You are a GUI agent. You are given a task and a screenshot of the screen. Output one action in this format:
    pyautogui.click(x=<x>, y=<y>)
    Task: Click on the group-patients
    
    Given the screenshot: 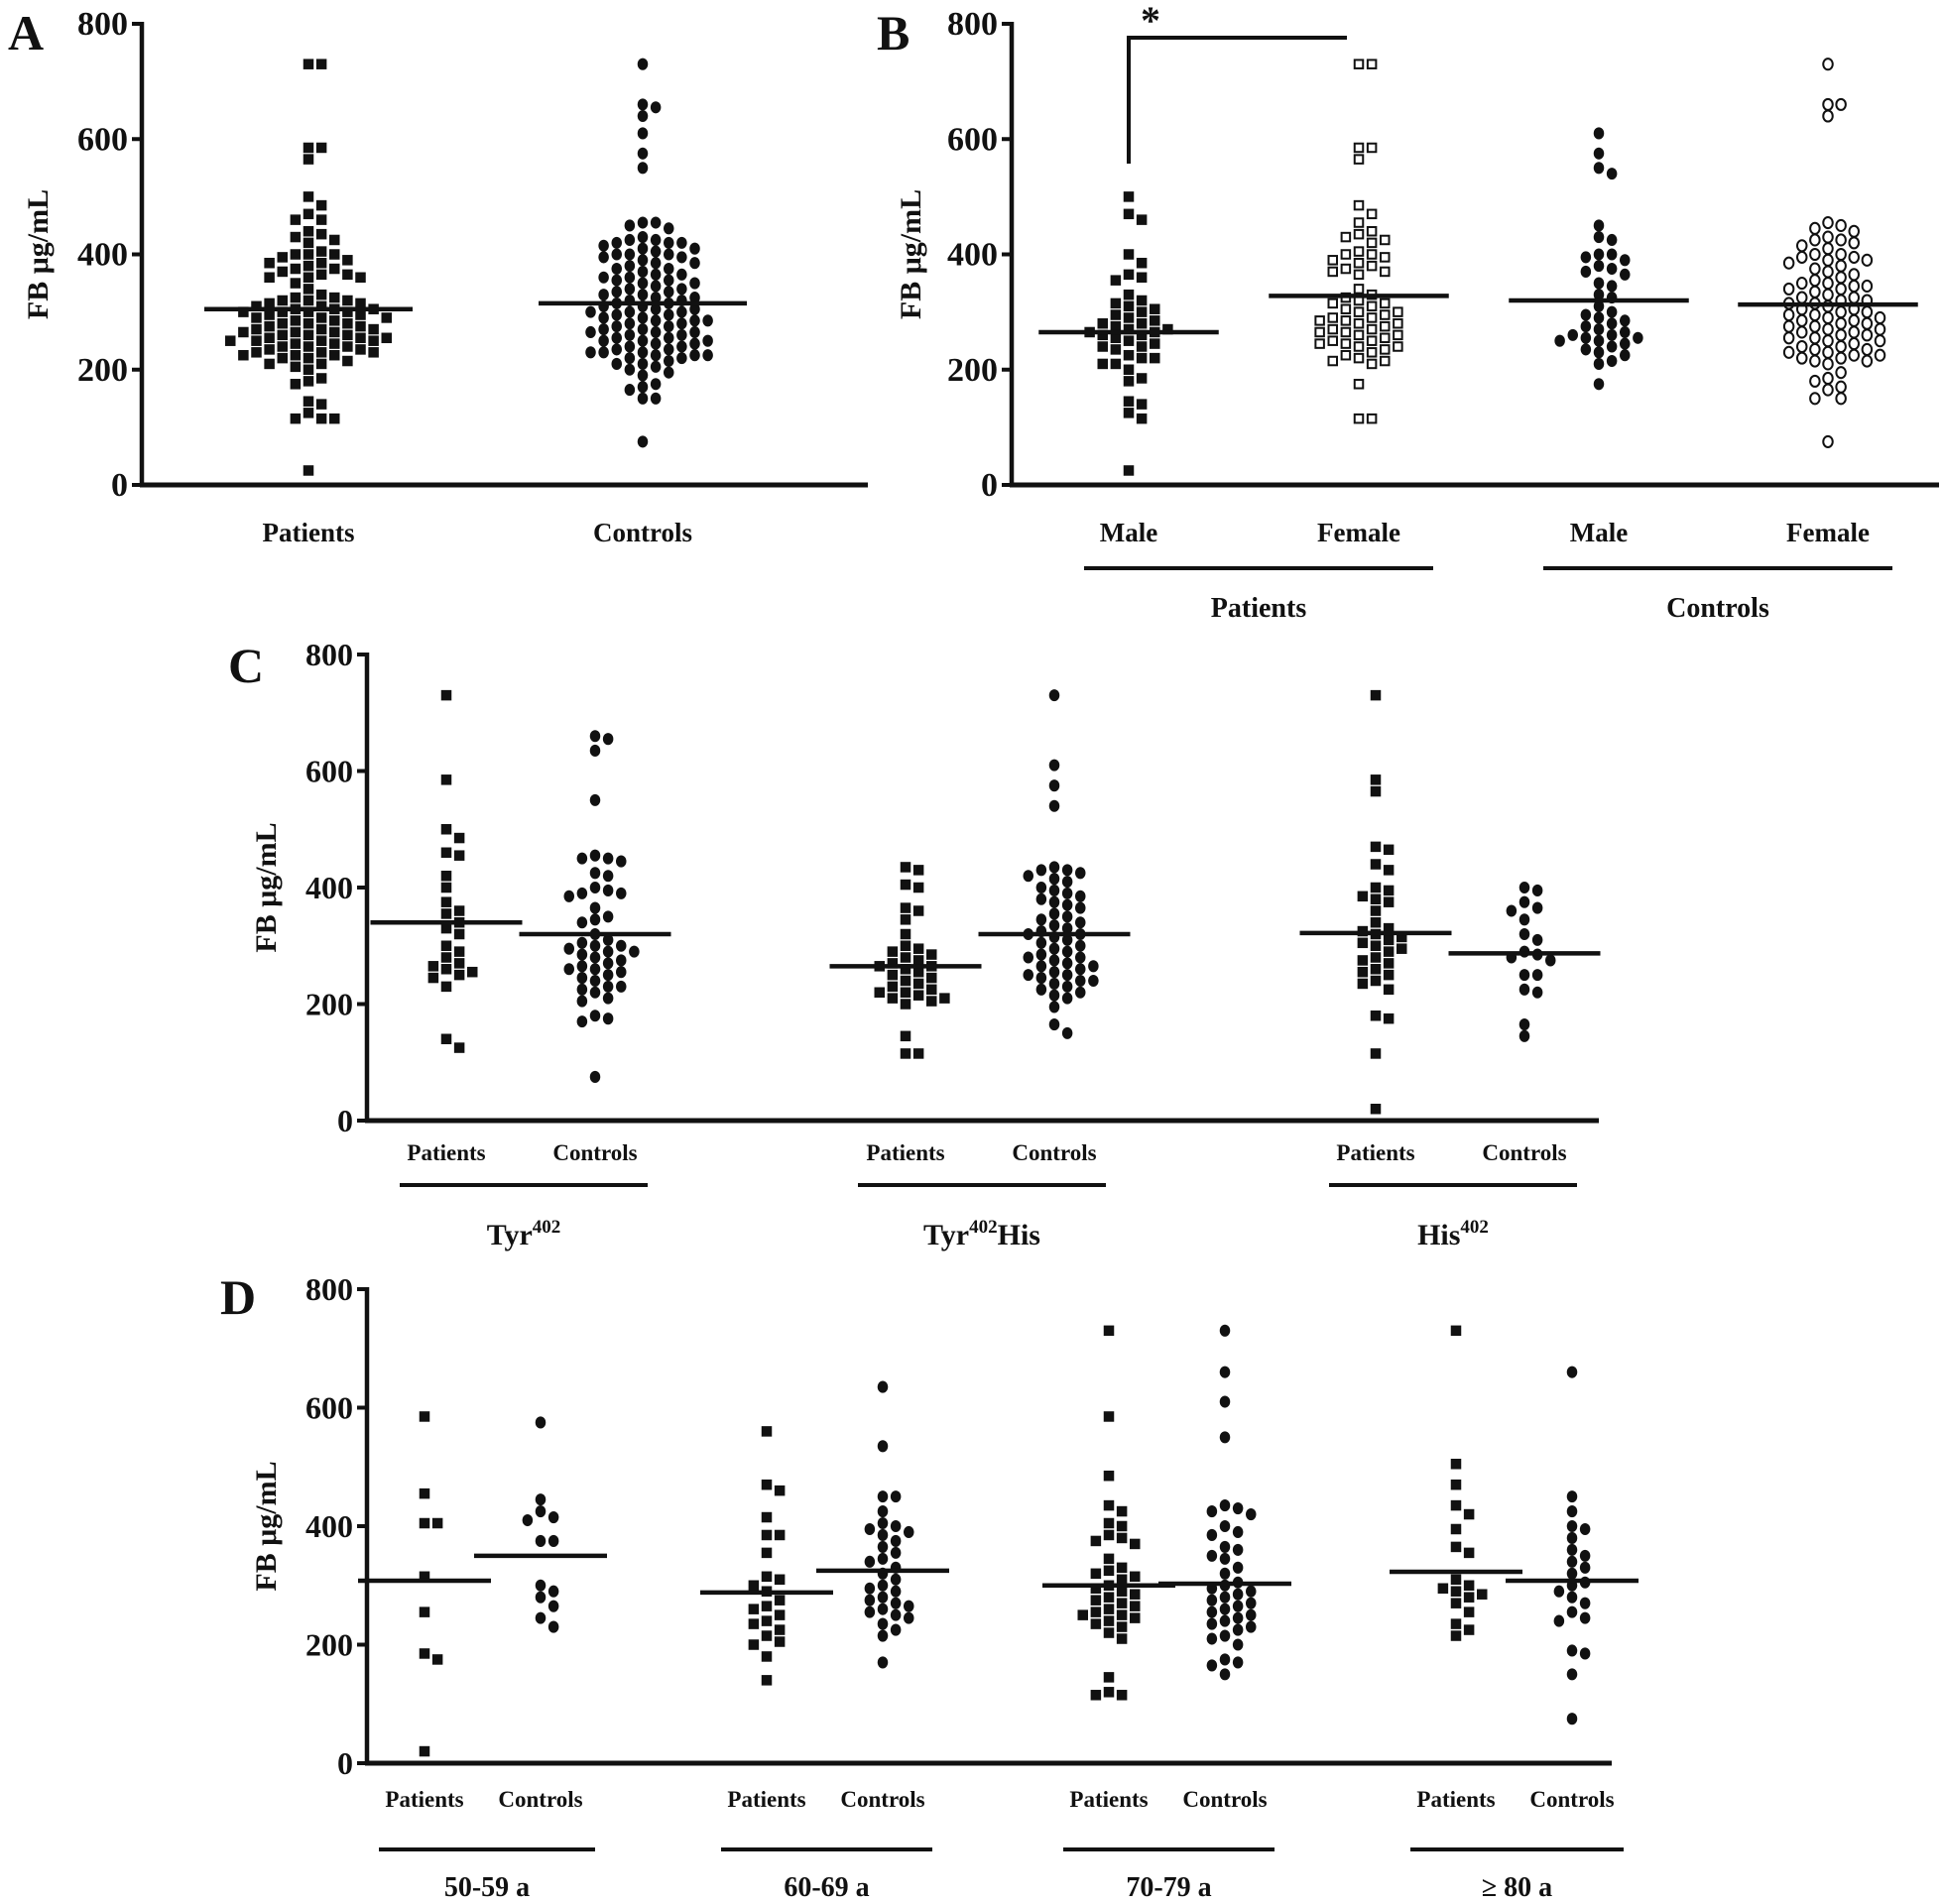 What is the action you would take?
    pyautogui.click(x=1108, y=1513)
    